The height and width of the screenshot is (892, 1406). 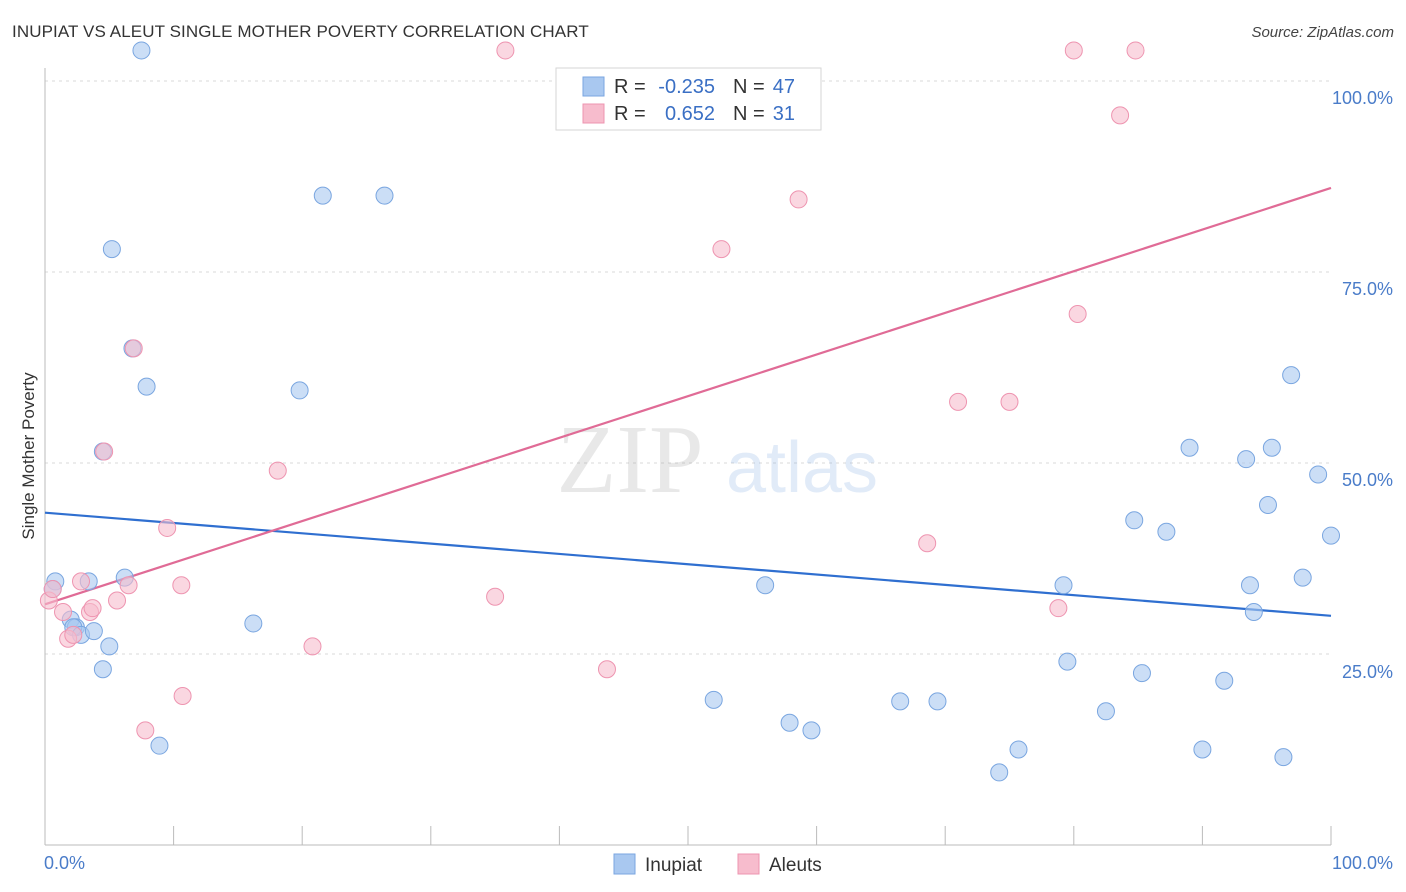 What do you see at coordinates (686, 87) in the screenshot?
I see `legend-r-value-1: -0.235` at bounding box center [686, 87].